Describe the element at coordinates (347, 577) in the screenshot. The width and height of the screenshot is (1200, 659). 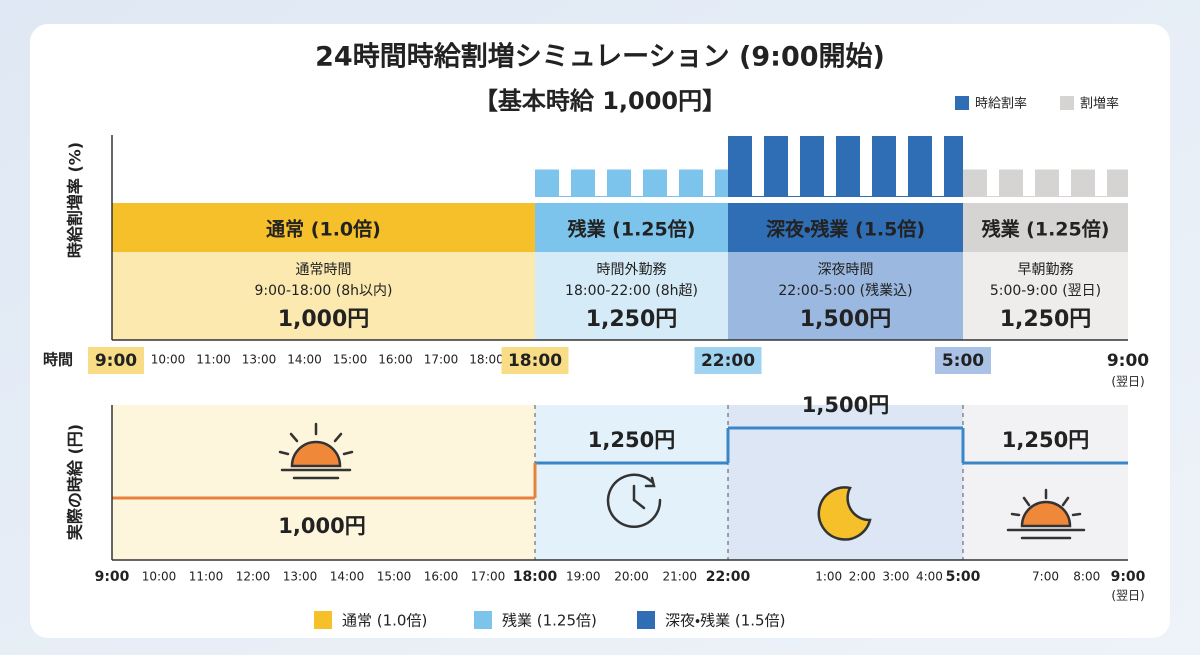
I see `x-tick-label: 14:00` at that location.